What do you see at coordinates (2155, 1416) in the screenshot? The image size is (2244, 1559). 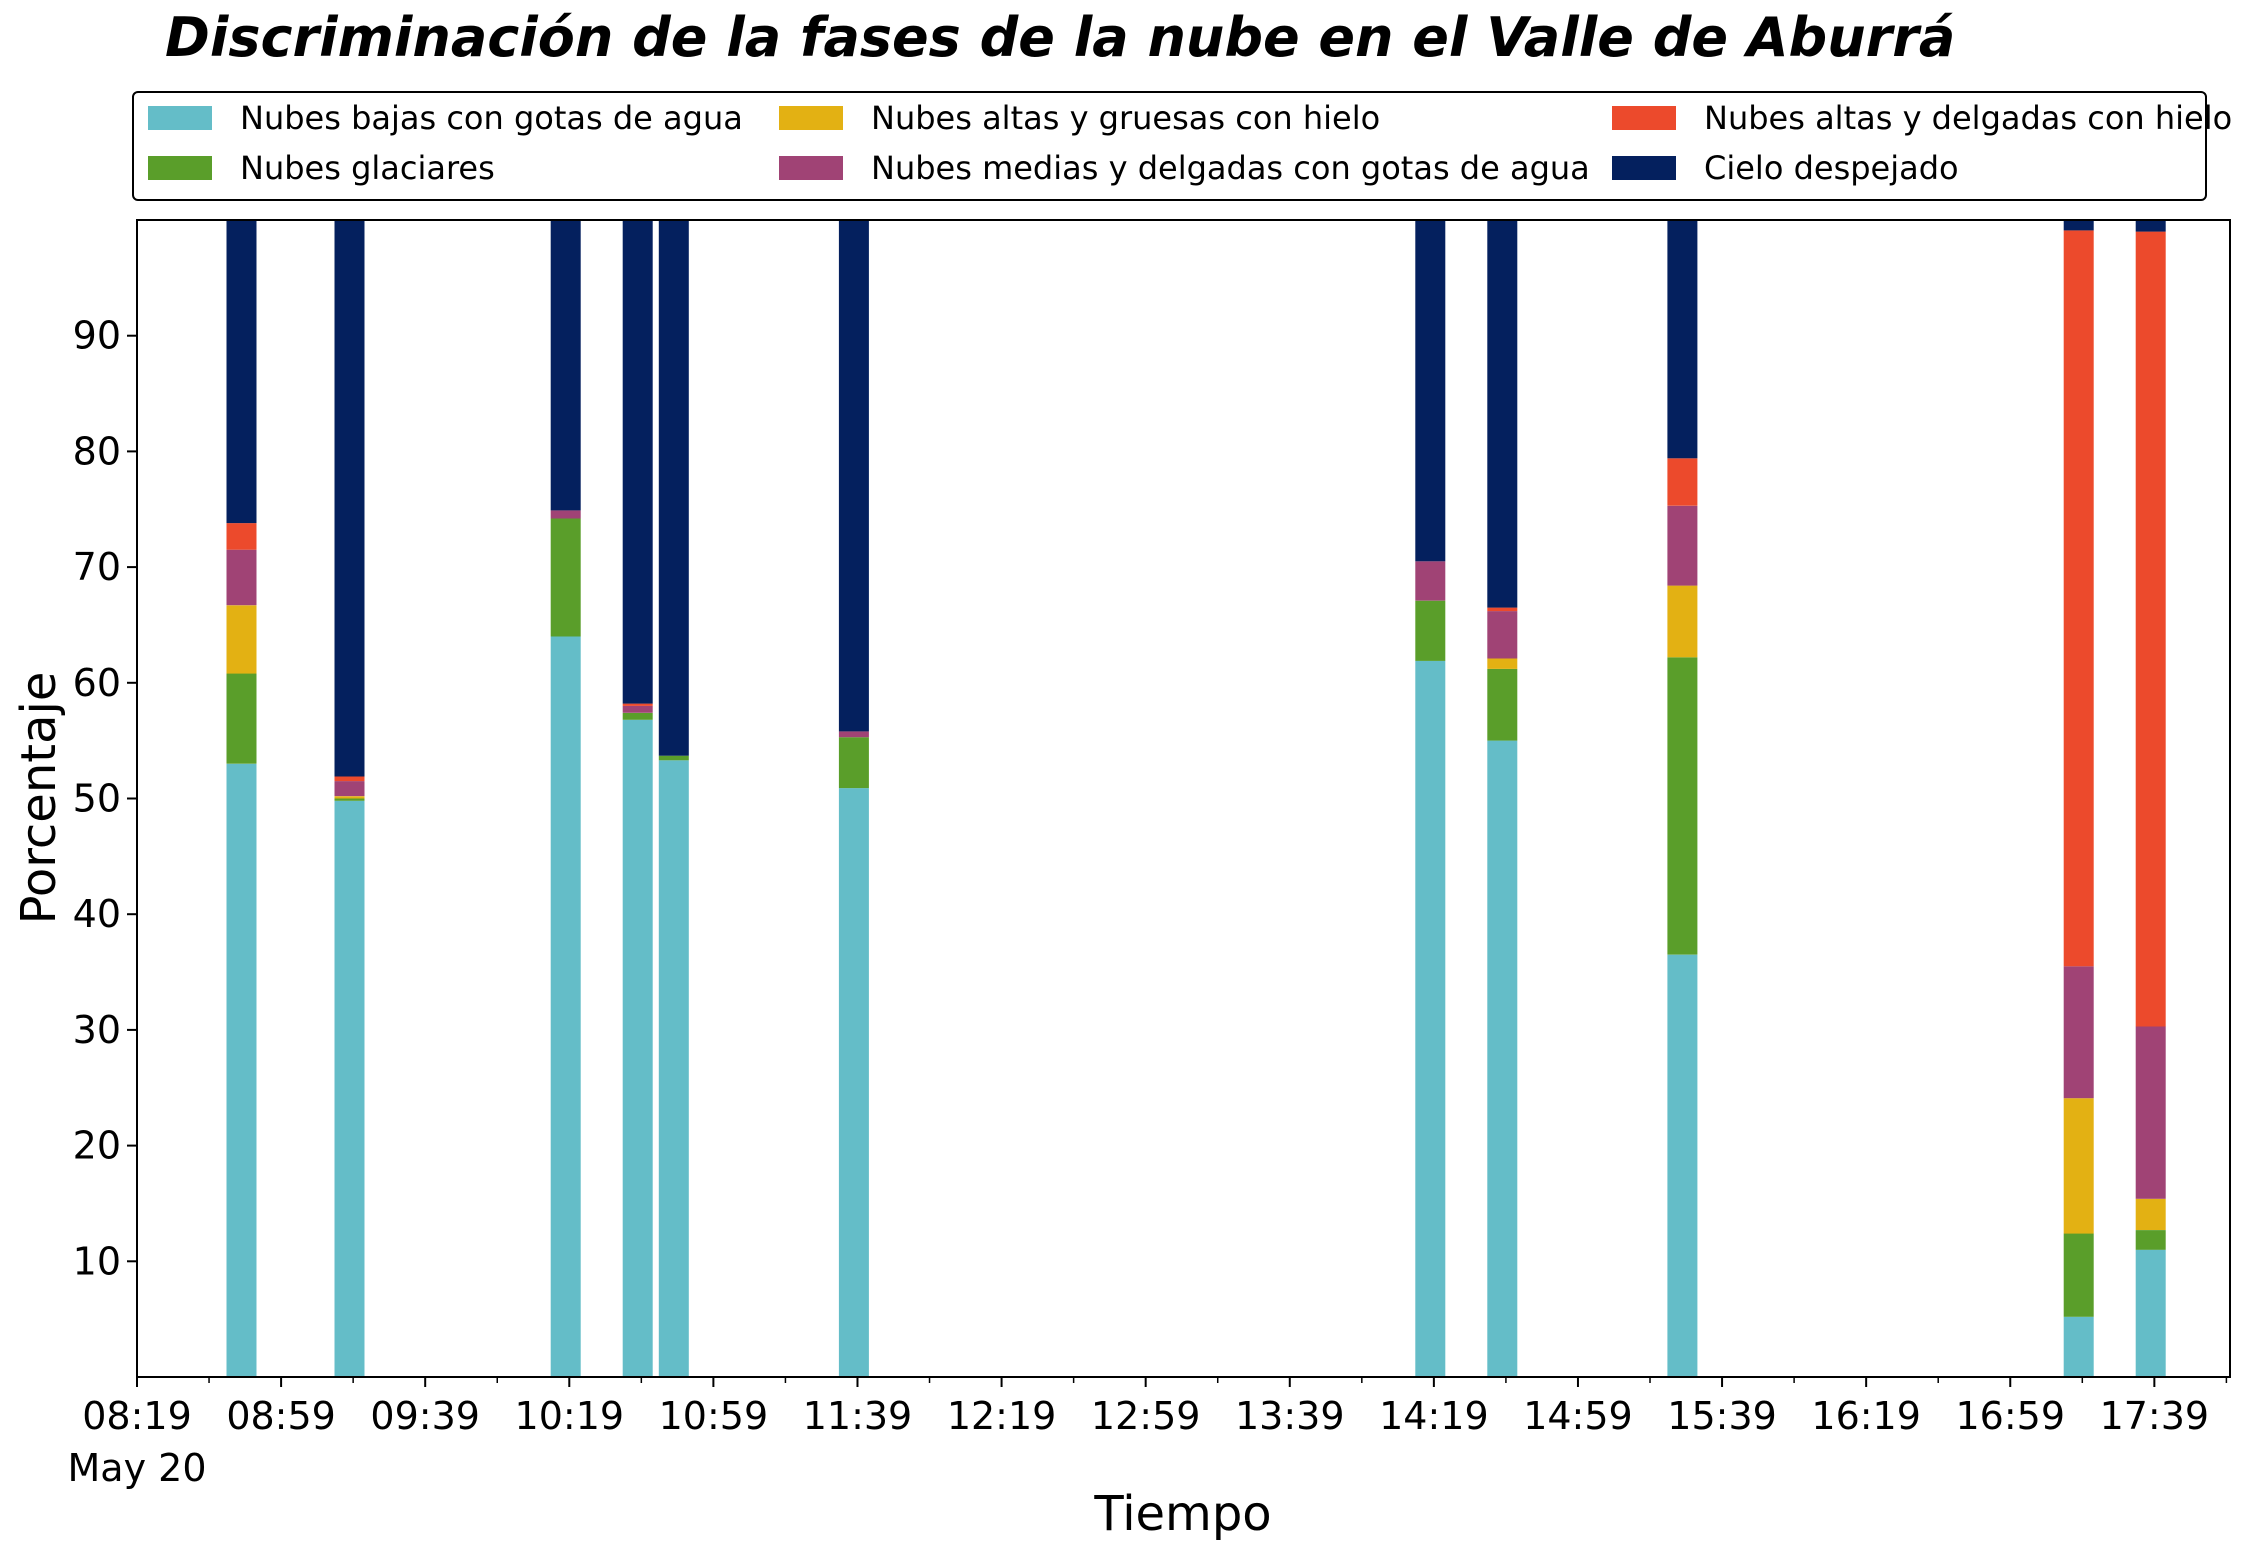 I see `x-tick-label: 17:39` at bounding box center [2155, 1416].